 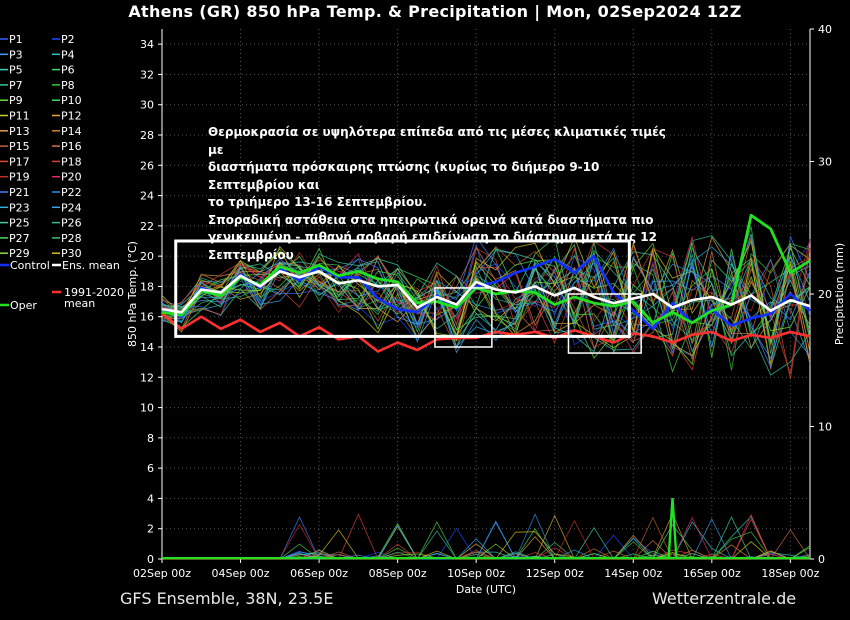 I want to click on legend-label: P17, so click(x=19, y=161).